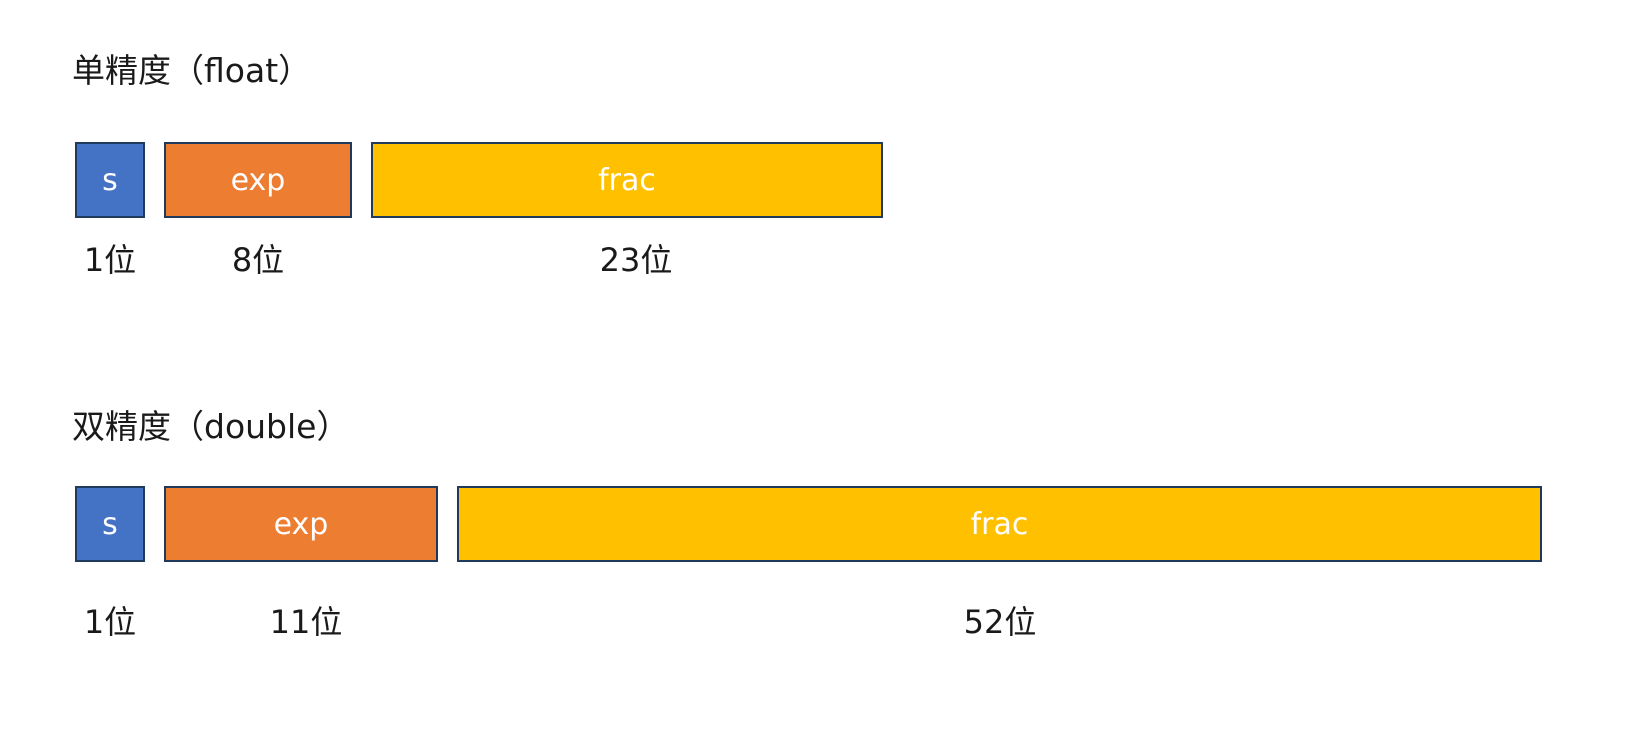 This screenshot has width=1635, height=738. I want to click on double-sign-label: s, so click(110, 524).